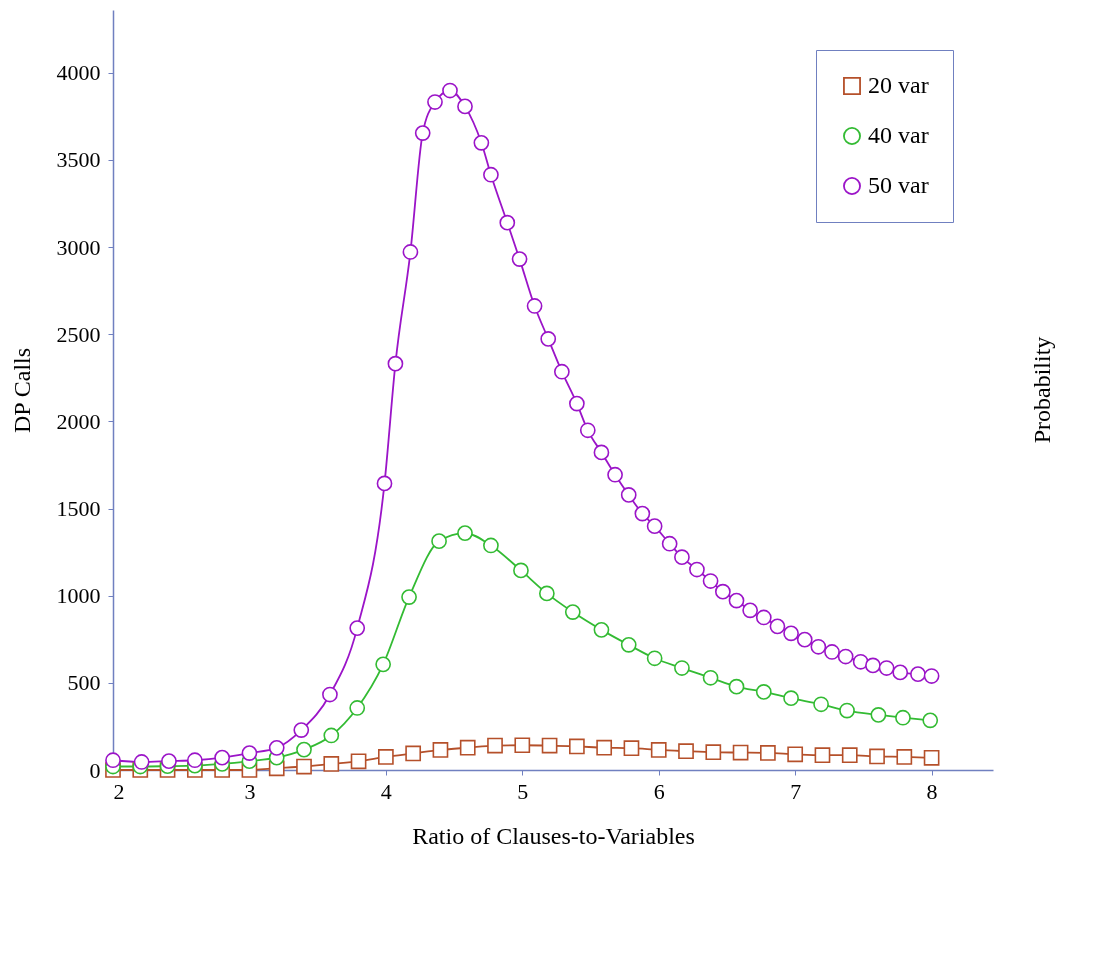 Image resolution: width=1120 pixels, height=965 pixels. I want to click on x-tick-label: 4, so click(386, 791).